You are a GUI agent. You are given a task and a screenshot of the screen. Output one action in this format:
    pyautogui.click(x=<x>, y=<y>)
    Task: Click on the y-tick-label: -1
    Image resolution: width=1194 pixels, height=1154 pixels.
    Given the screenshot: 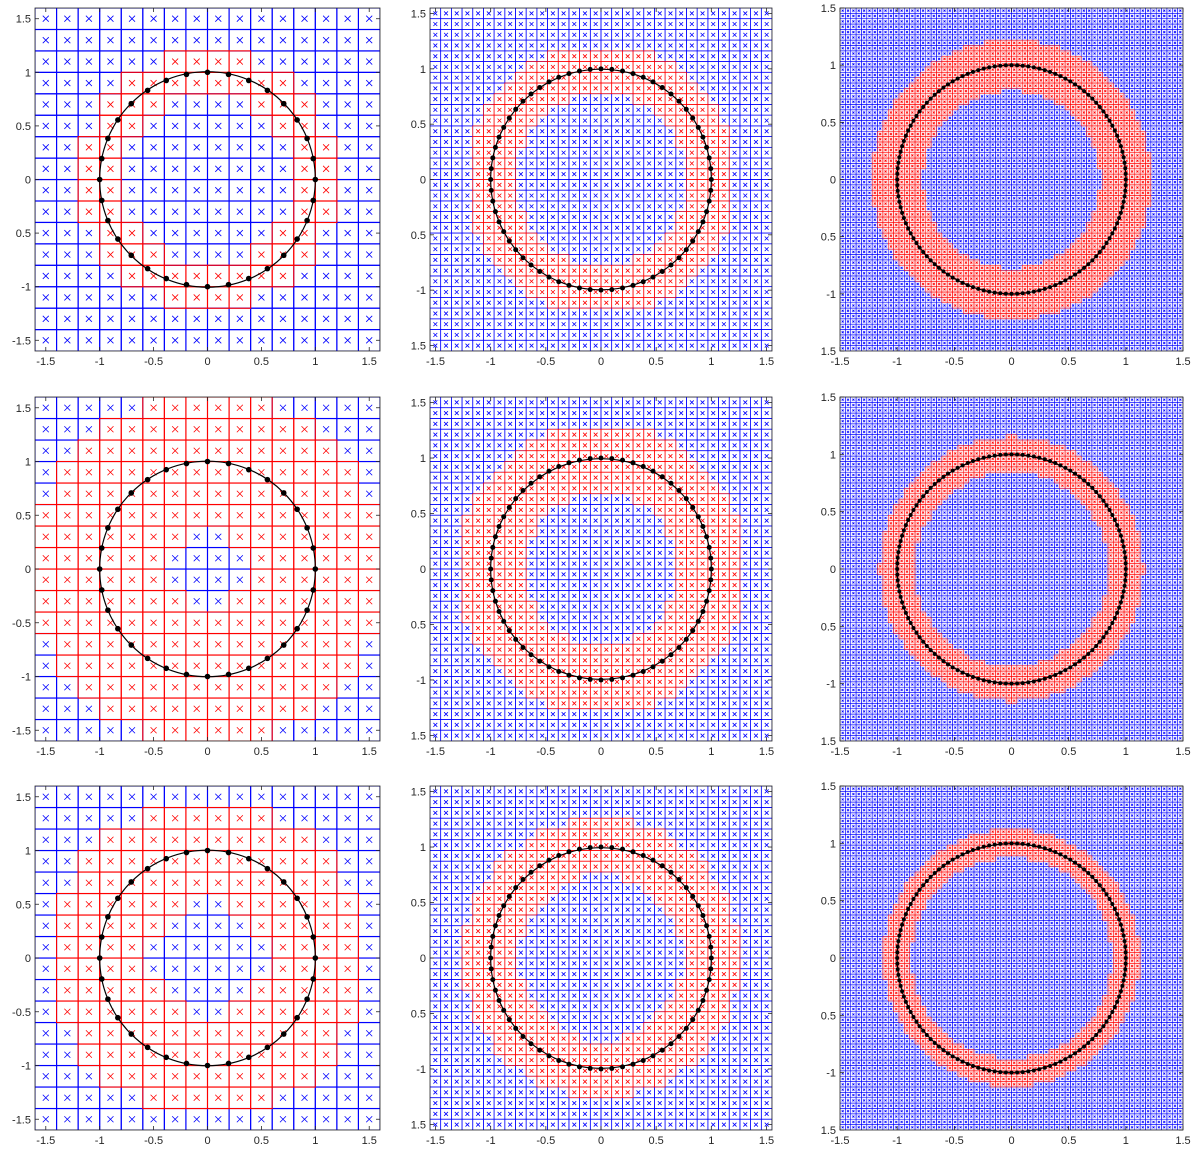 What is the action you would take?
    pyautogui.click(x=26, y=288)
    